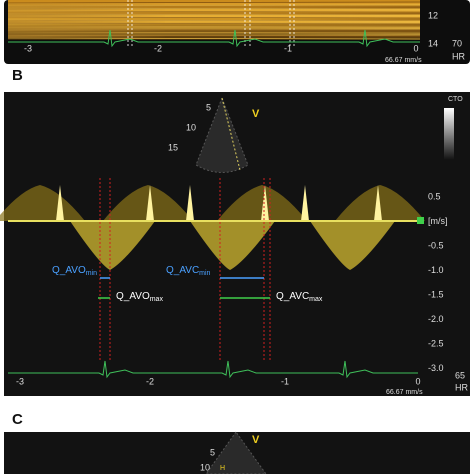 The height and width of the screenshot is (474, 474). I want to click on hr-value: 65, so click(460, 375).